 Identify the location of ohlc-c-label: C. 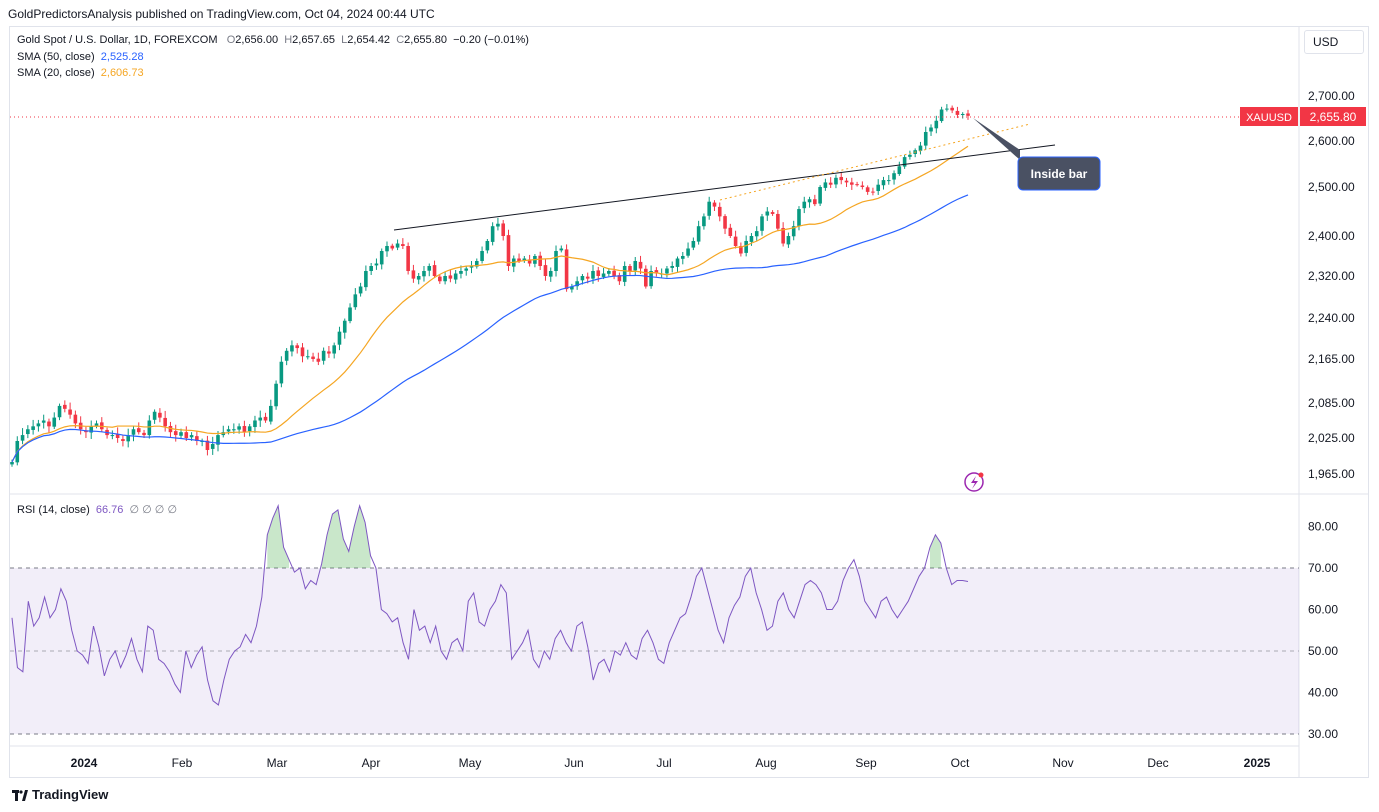
(400, 40).